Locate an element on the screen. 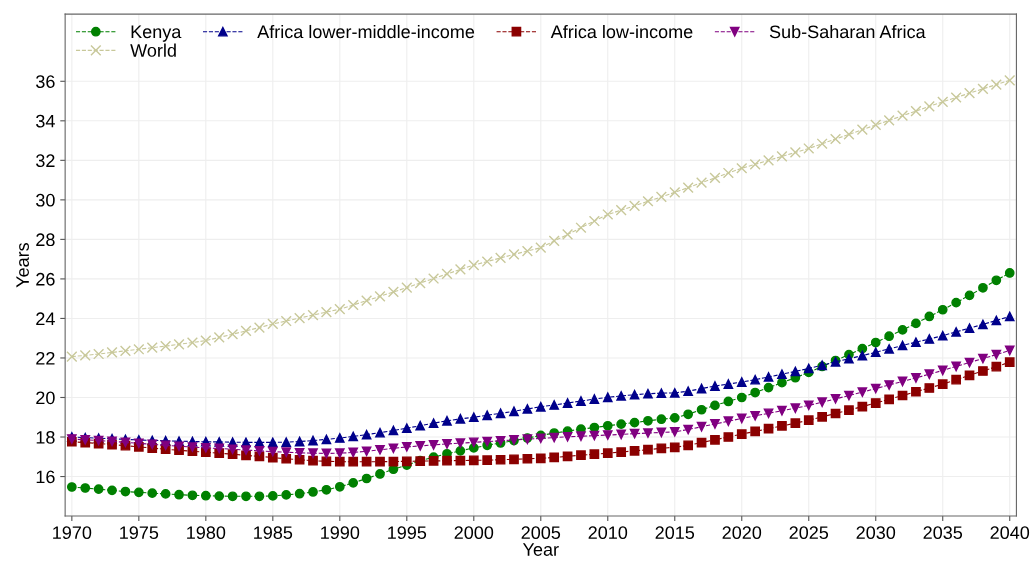  y-axis-title: Years is located at coordinates (22, 265).